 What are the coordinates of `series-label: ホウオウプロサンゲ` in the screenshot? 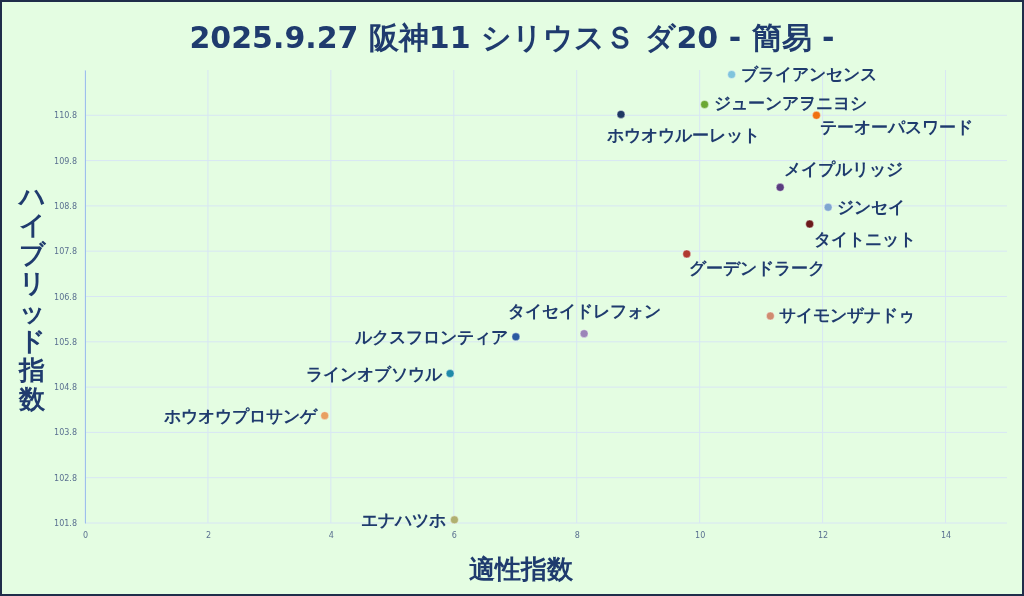 It's located at (240, 415).